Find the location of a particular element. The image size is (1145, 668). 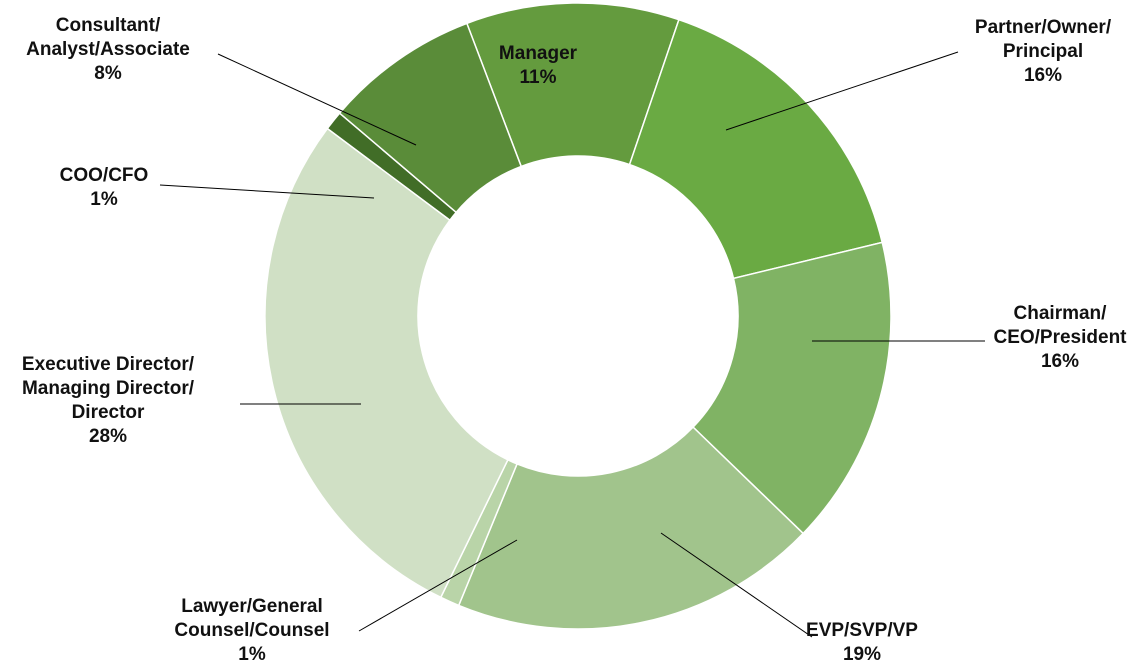

slice-label-4: Lawyer/General Counsel/Counsel 1% is located at coordinates (251, 630).